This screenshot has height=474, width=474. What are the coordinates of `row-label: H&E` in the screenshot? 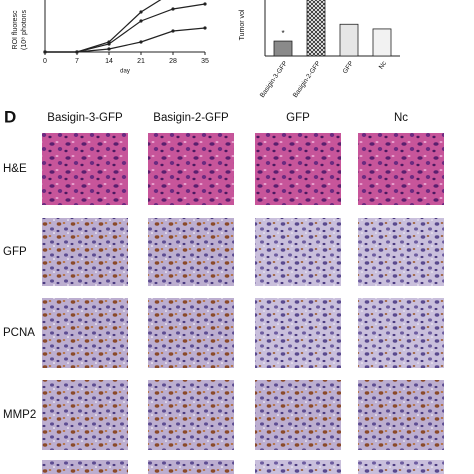 It's located at (15, 169).